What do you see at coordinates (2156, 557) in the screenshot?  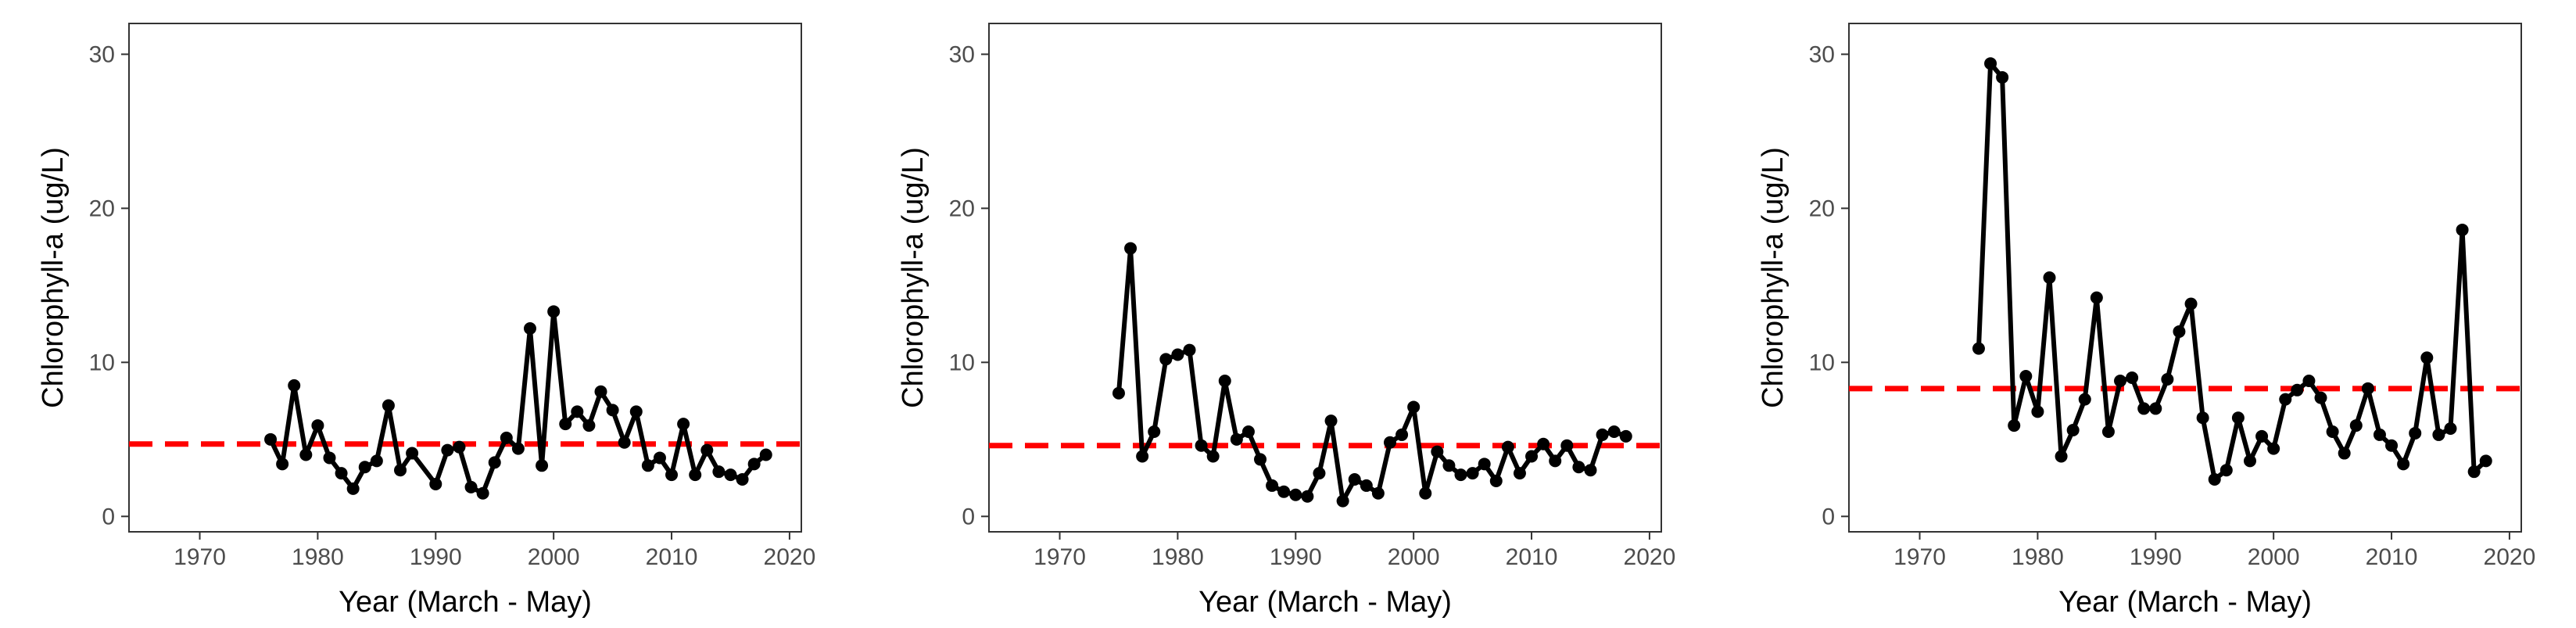 I see `x-tick-label: 1990` at bounding box center [2156, 557].